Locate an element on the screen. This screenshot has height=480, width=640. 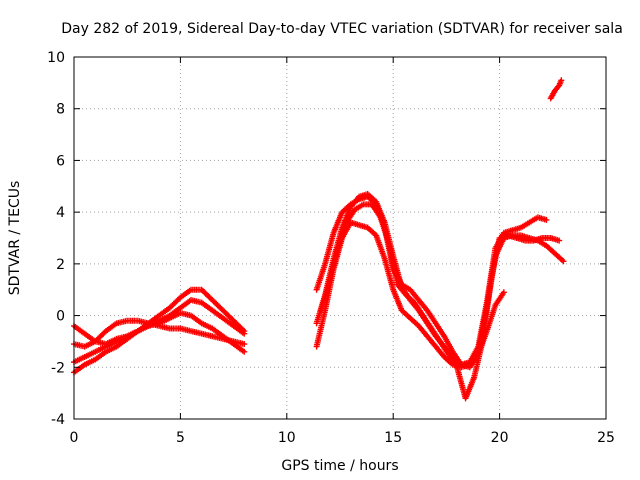
y-tick-label: -4 is located at coordinates (58, 420).